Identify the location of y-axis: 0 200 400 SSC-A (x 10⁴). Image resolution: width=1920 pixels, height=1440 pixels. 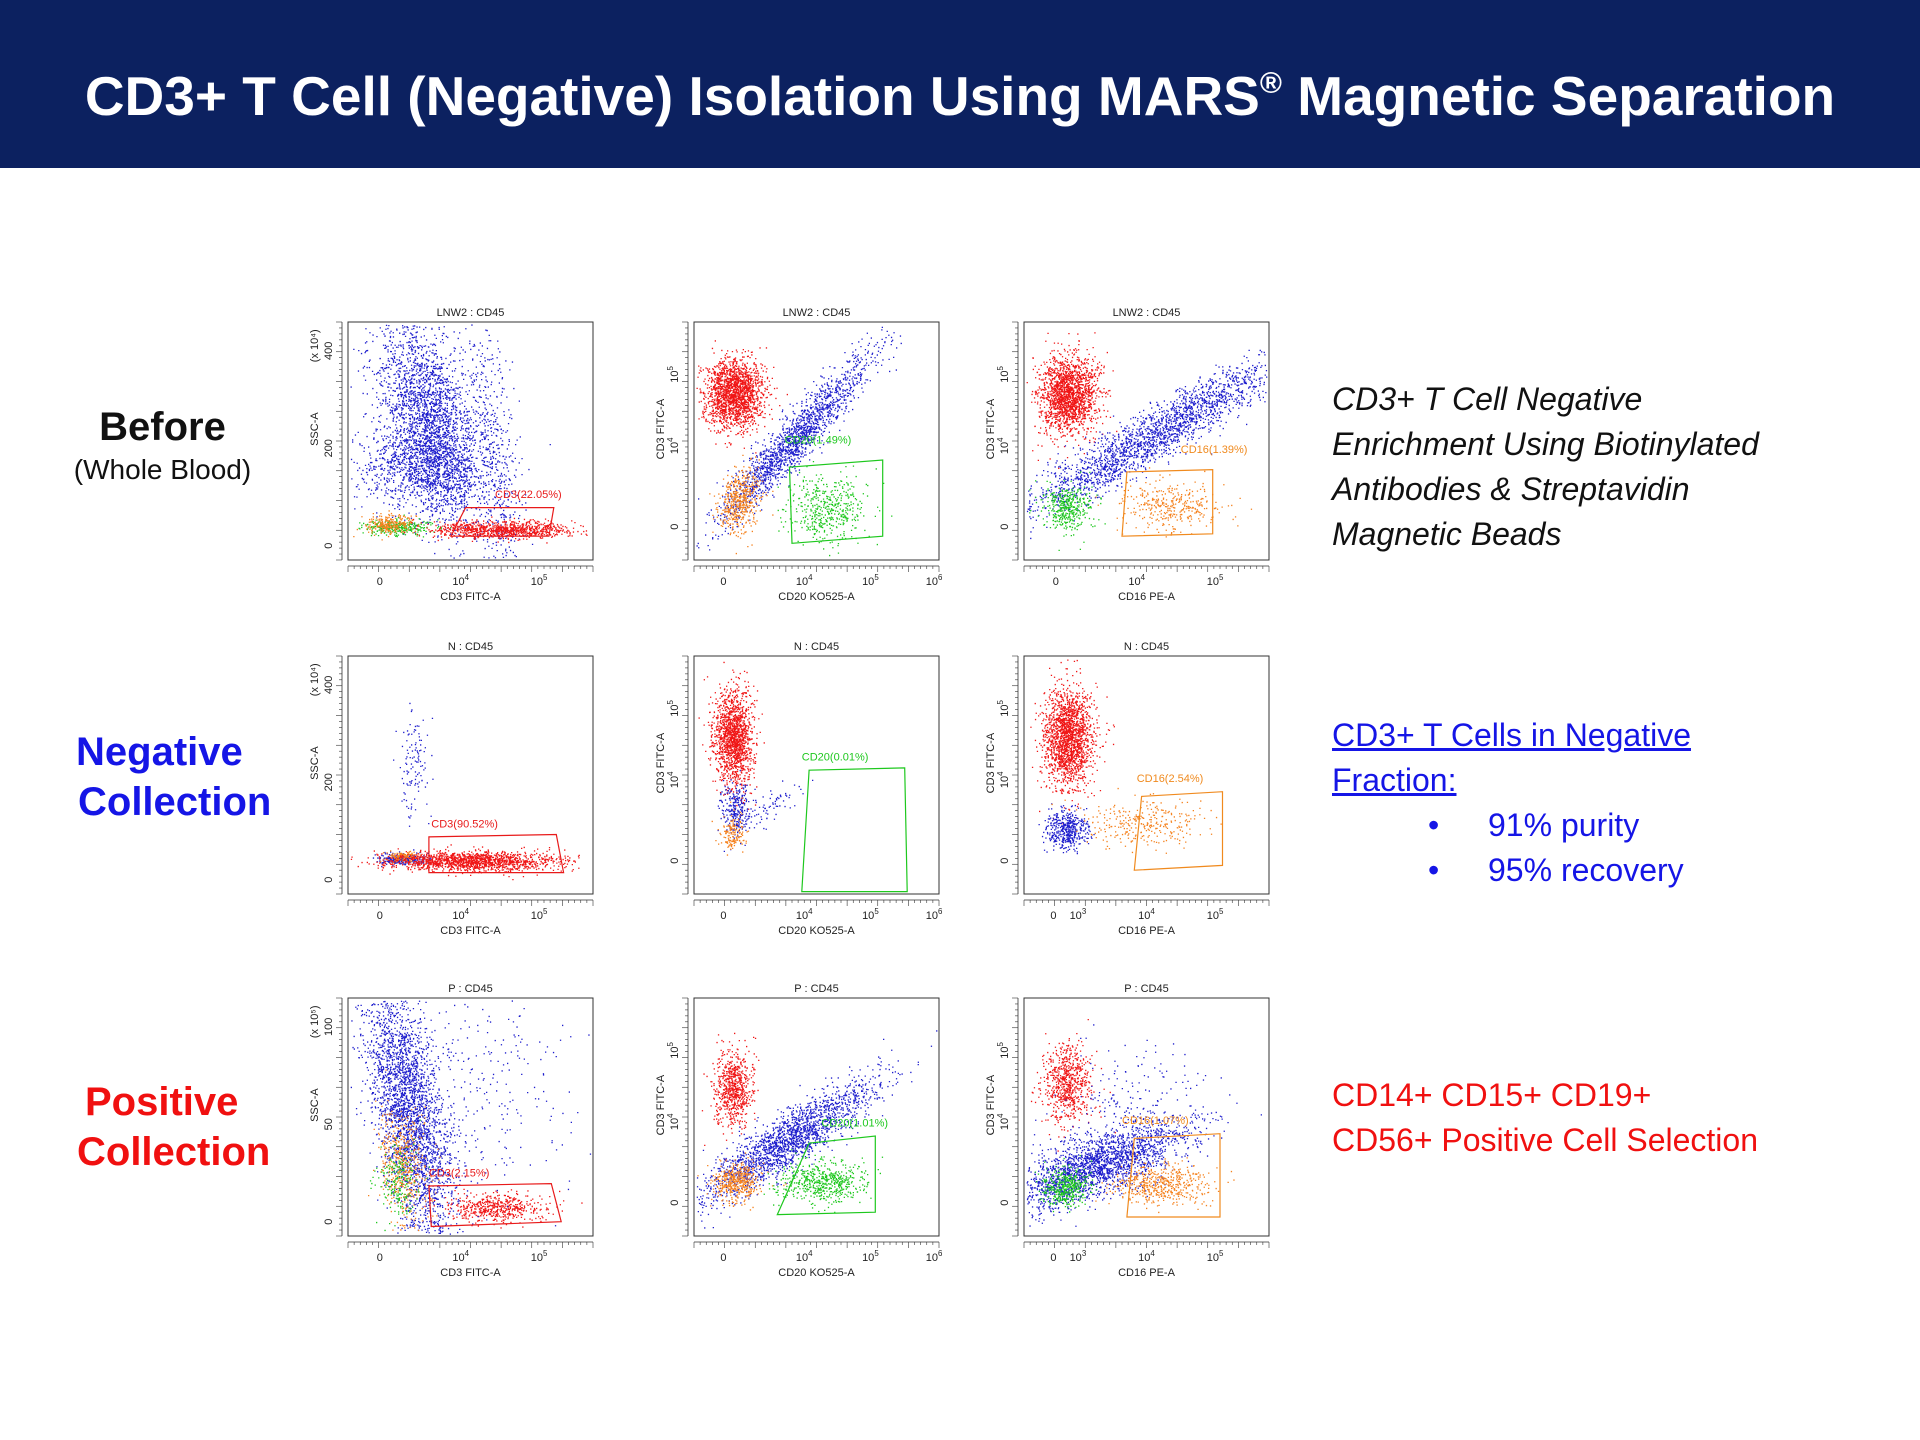
(326, 775).